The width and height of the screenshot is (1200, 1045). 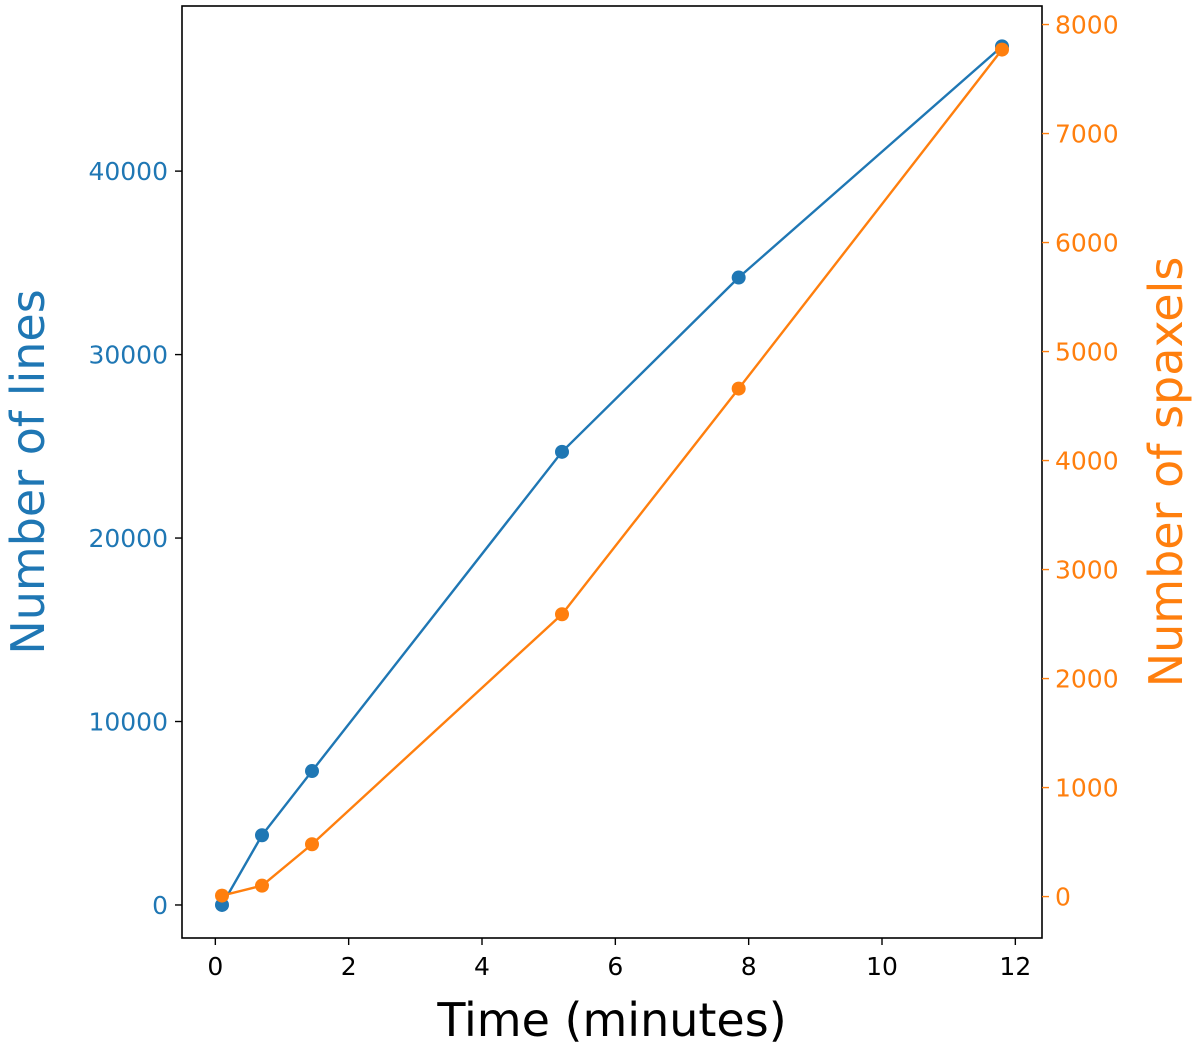 What do you see at coordinates (128, 722) in the screenshot?
I see `left-y-tick-label: 10000` at bounding box center [128, 722].